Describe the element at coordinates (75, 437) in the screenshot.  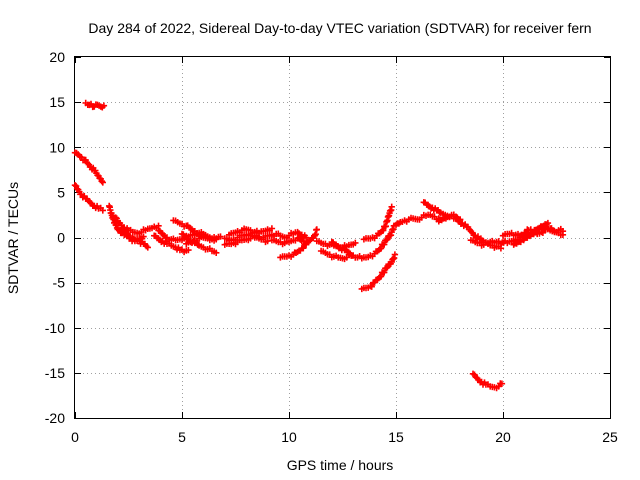
I see `x-tick-label: 0` at that location.